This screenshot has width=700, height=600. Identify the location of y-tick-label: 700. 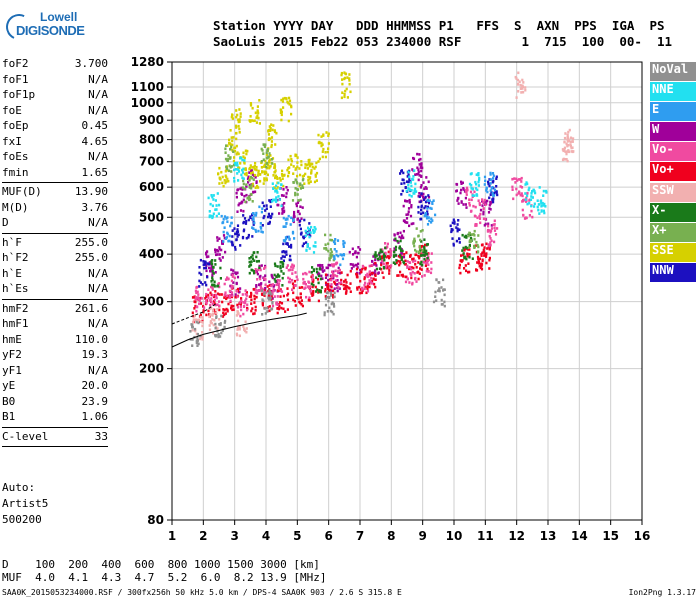
(151, 162).